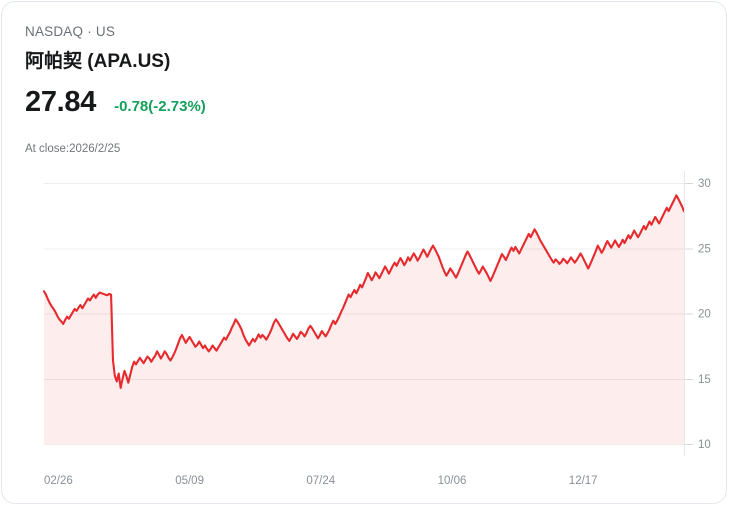 This screenshot has height=513, width=736. I want to click on x-axis-labels: 02/26 05/09 07/24 10/06 12/17, so click(321, 481).